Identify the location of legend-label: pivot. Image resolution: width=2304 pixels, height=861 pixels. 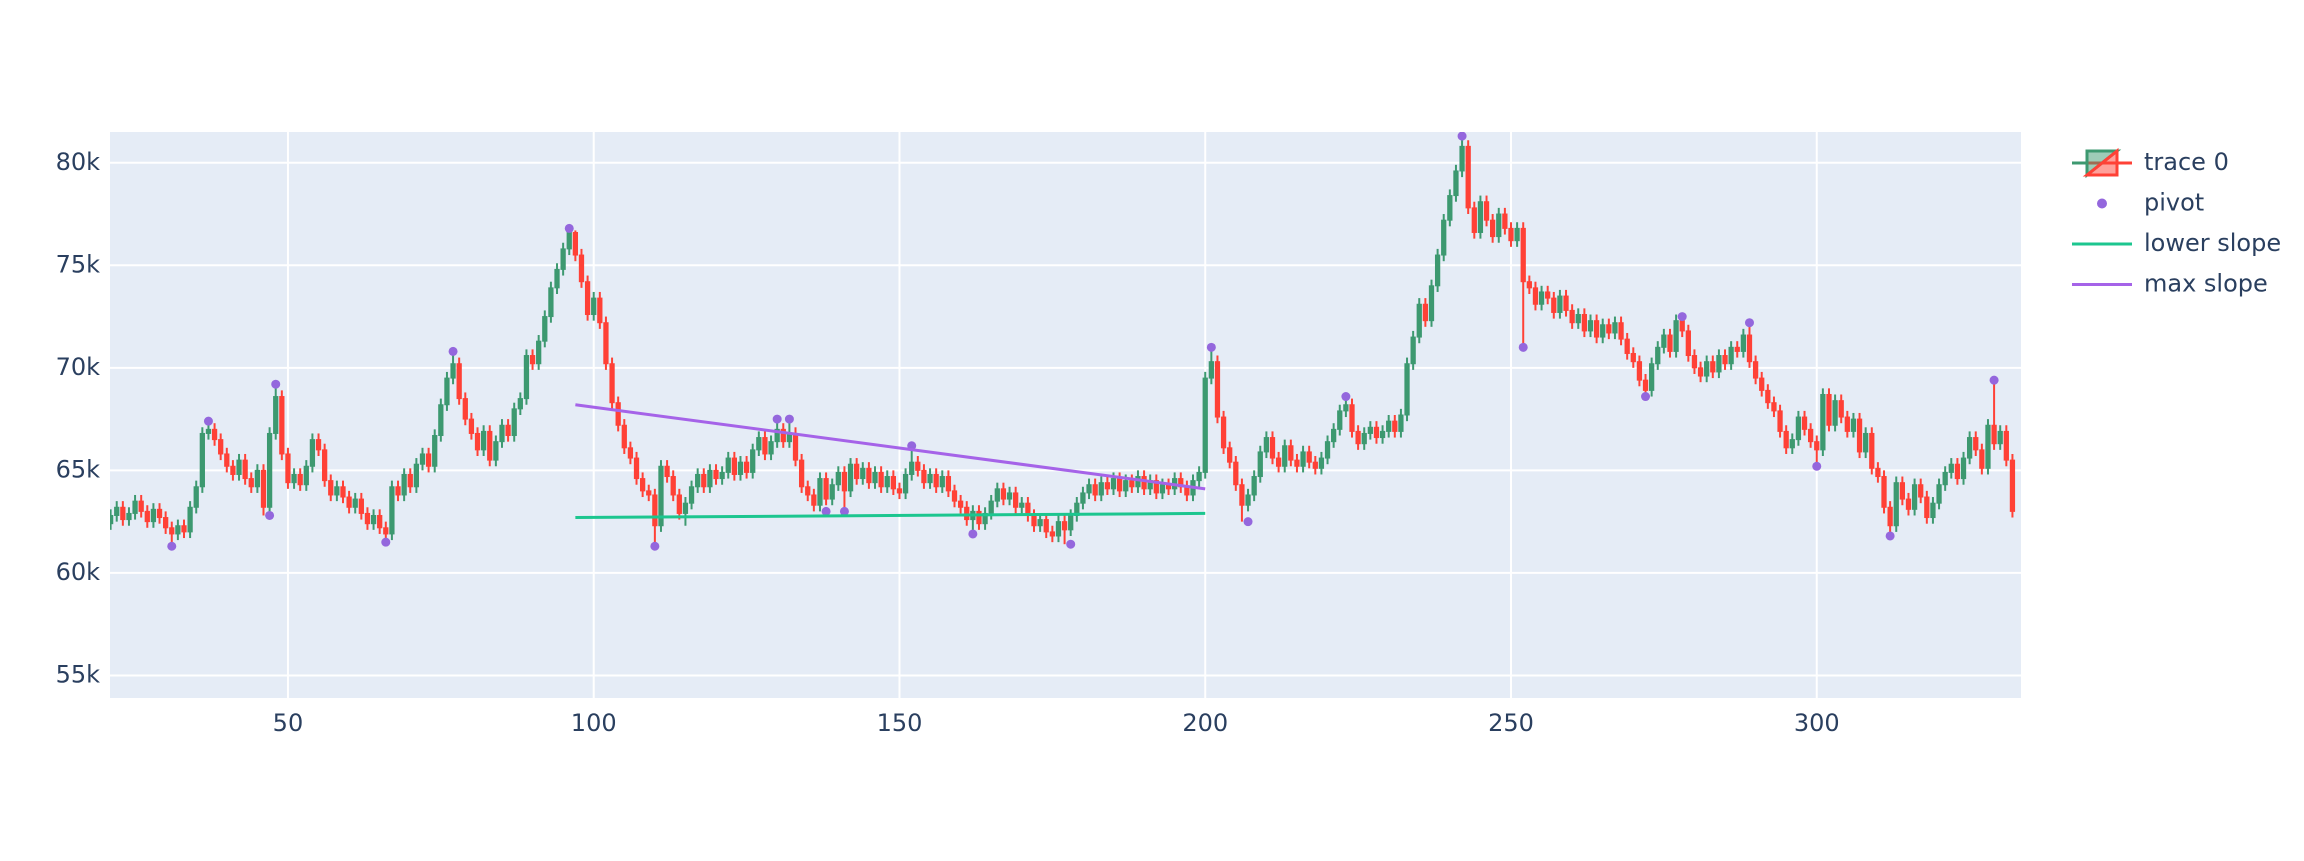
(2174, 203).